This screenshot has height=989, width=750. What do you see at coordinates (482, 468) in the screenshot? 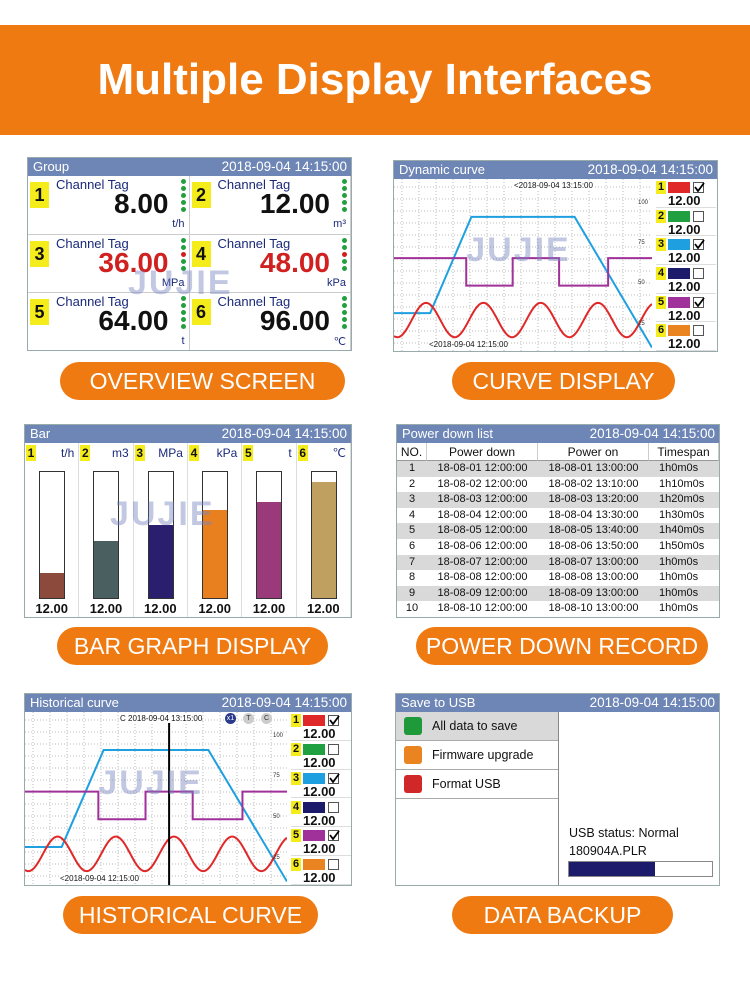
I see `table-cell: 18-08-01 12:00:00` at bounding box center [482, 468].